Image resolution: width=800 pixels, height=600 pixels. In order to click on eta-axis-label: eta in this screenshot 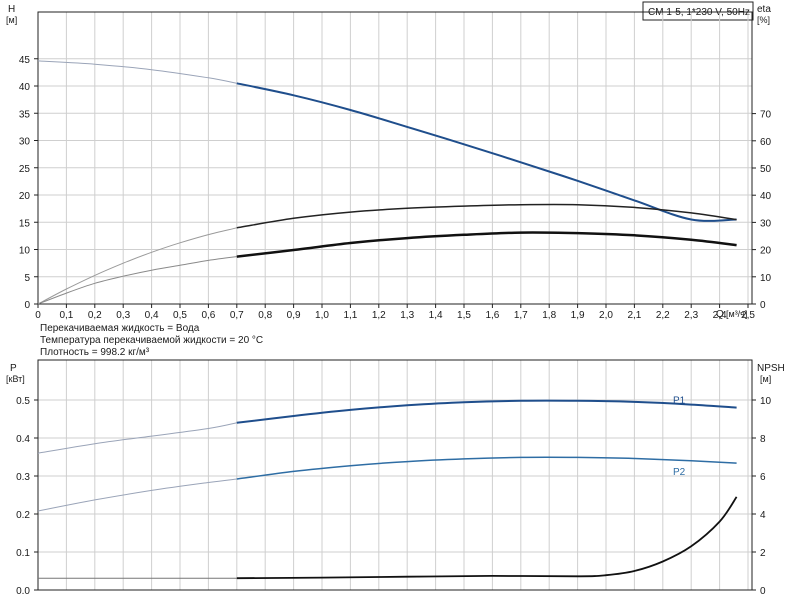, I will do `click(764, 9)`.